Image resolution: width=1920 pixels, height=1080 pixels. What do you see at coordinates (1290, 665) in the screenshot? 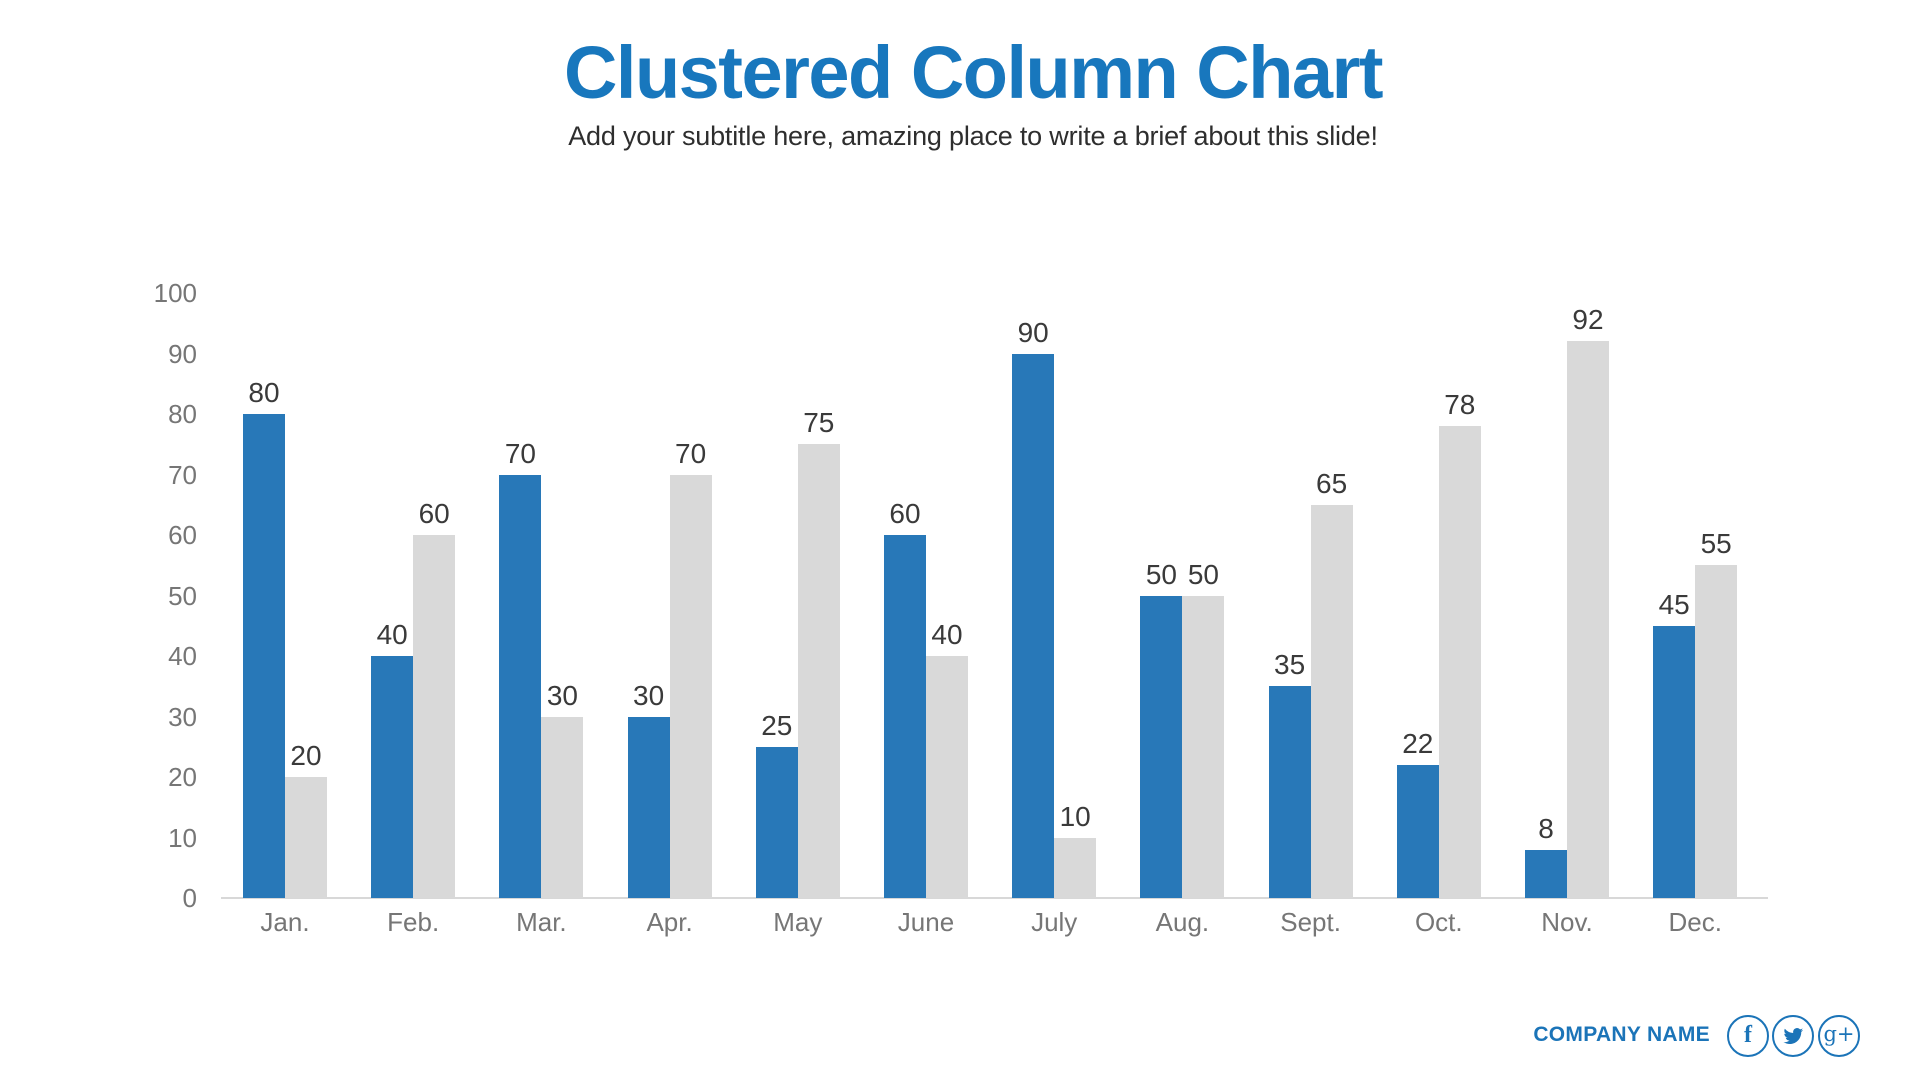
I see `value-label-sept-blue: 35` at bounding box center [1290, 665].